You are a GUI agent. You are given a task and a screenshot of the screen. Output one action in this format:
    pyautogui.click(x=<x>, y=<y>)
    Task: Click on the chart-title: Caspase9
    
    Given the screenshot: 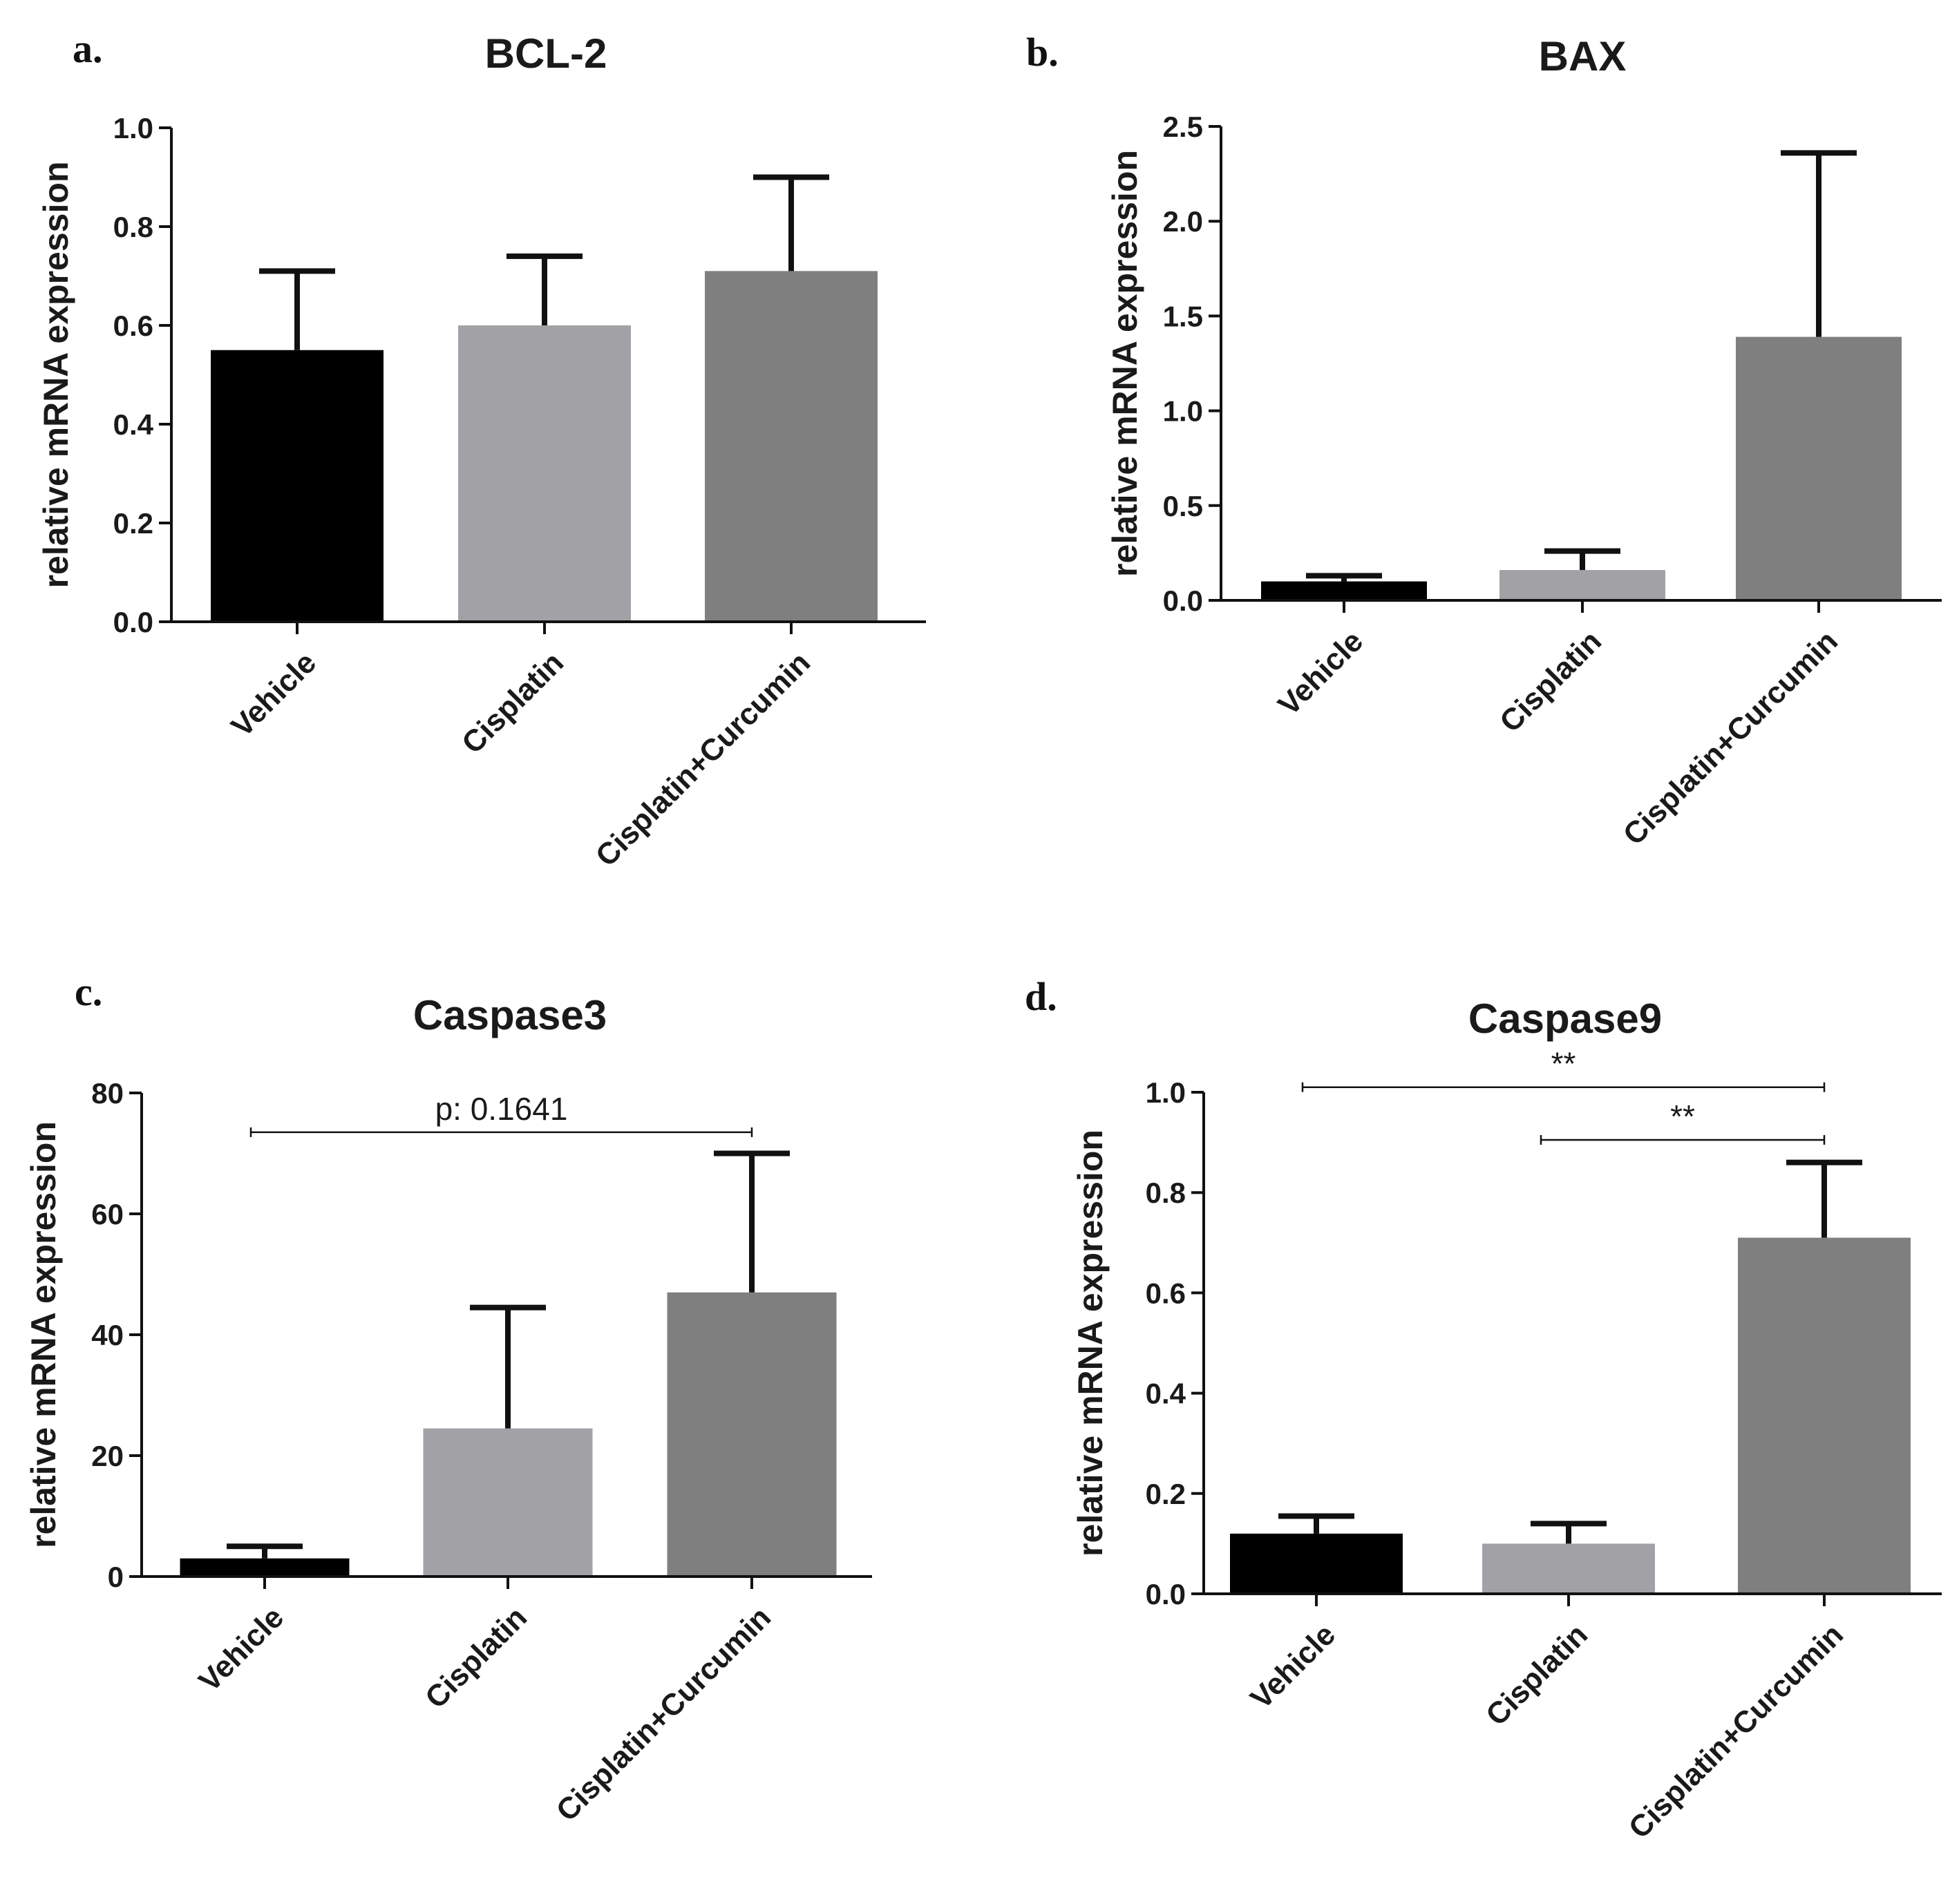 What is the action you would take?
    pyautogui.click(x=1565, y=1019)
    